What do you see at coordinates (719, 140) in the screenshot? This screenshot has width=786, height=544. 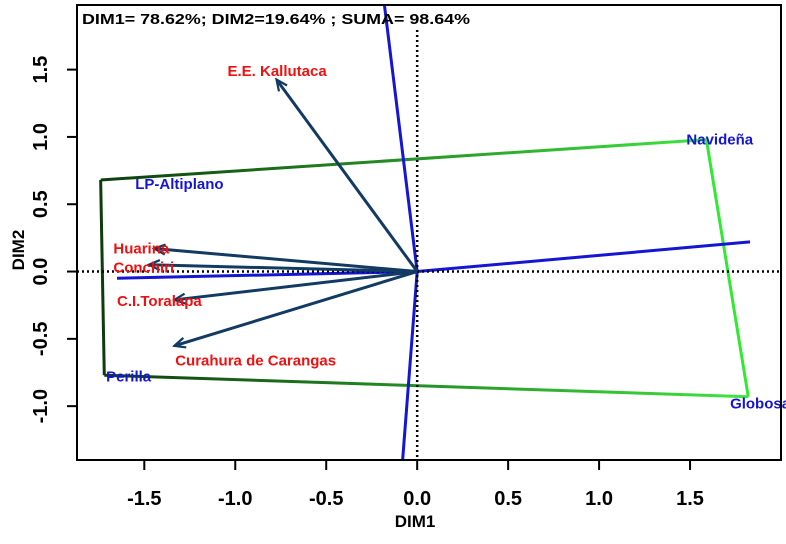 I see `genotype-label: Navideña` at bounding box center [719, 140].